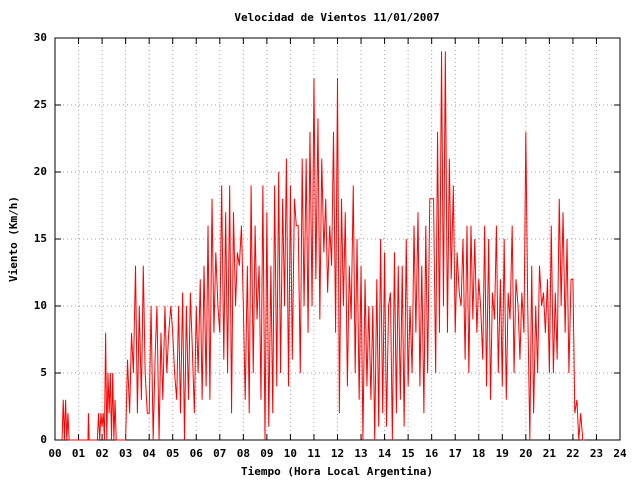 This screenshot has height=480, width=640. Describe the element at coordinates (243, 453) in the screenshot. I see `x-tick-label: 08` at that location.